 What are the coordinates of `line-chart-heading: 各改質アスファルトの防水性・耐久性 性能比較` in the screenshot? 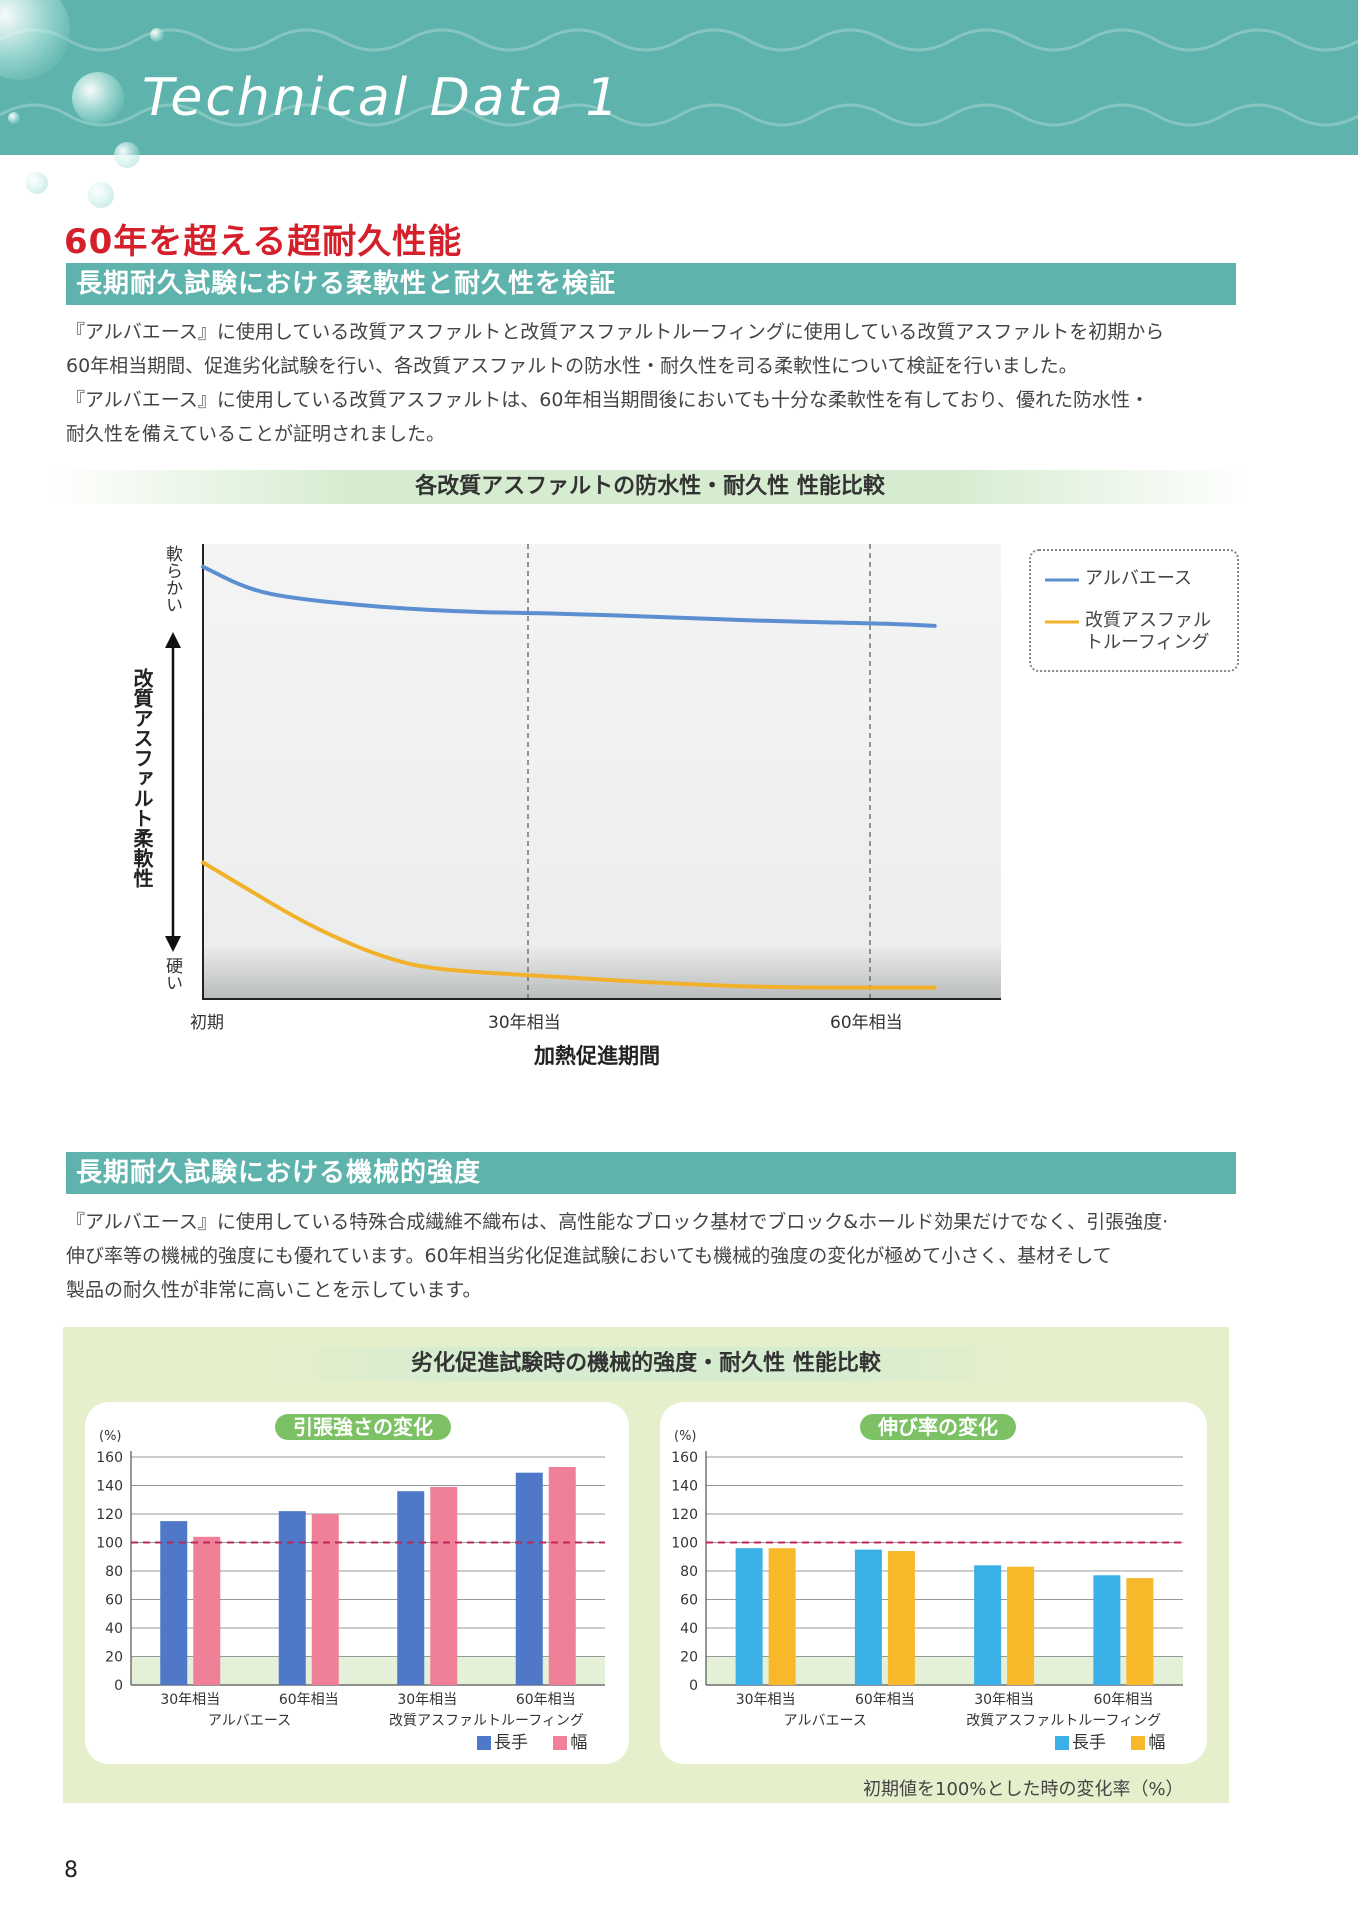 It's located at (650, 487).